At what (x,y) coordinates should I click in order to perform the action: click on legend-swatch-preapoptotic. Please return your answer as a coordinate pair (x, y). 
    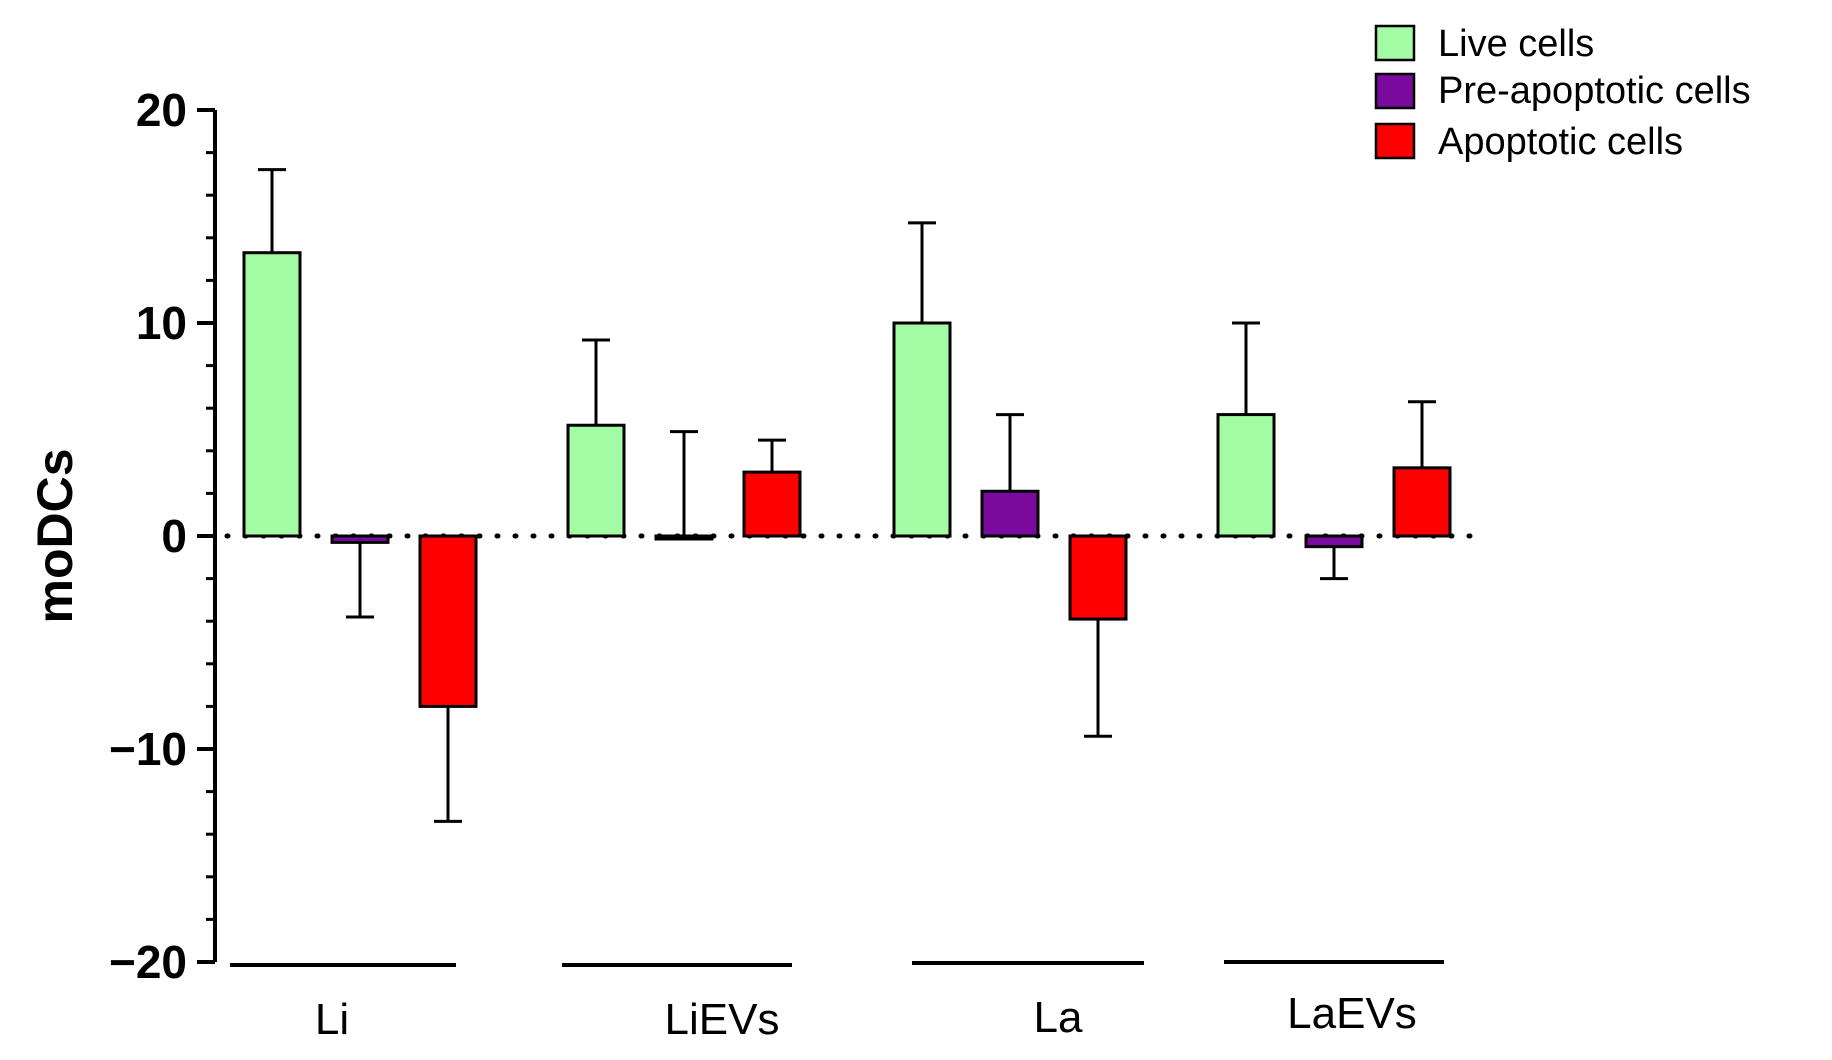
    Looking at the image, I should click on (1395, 91).